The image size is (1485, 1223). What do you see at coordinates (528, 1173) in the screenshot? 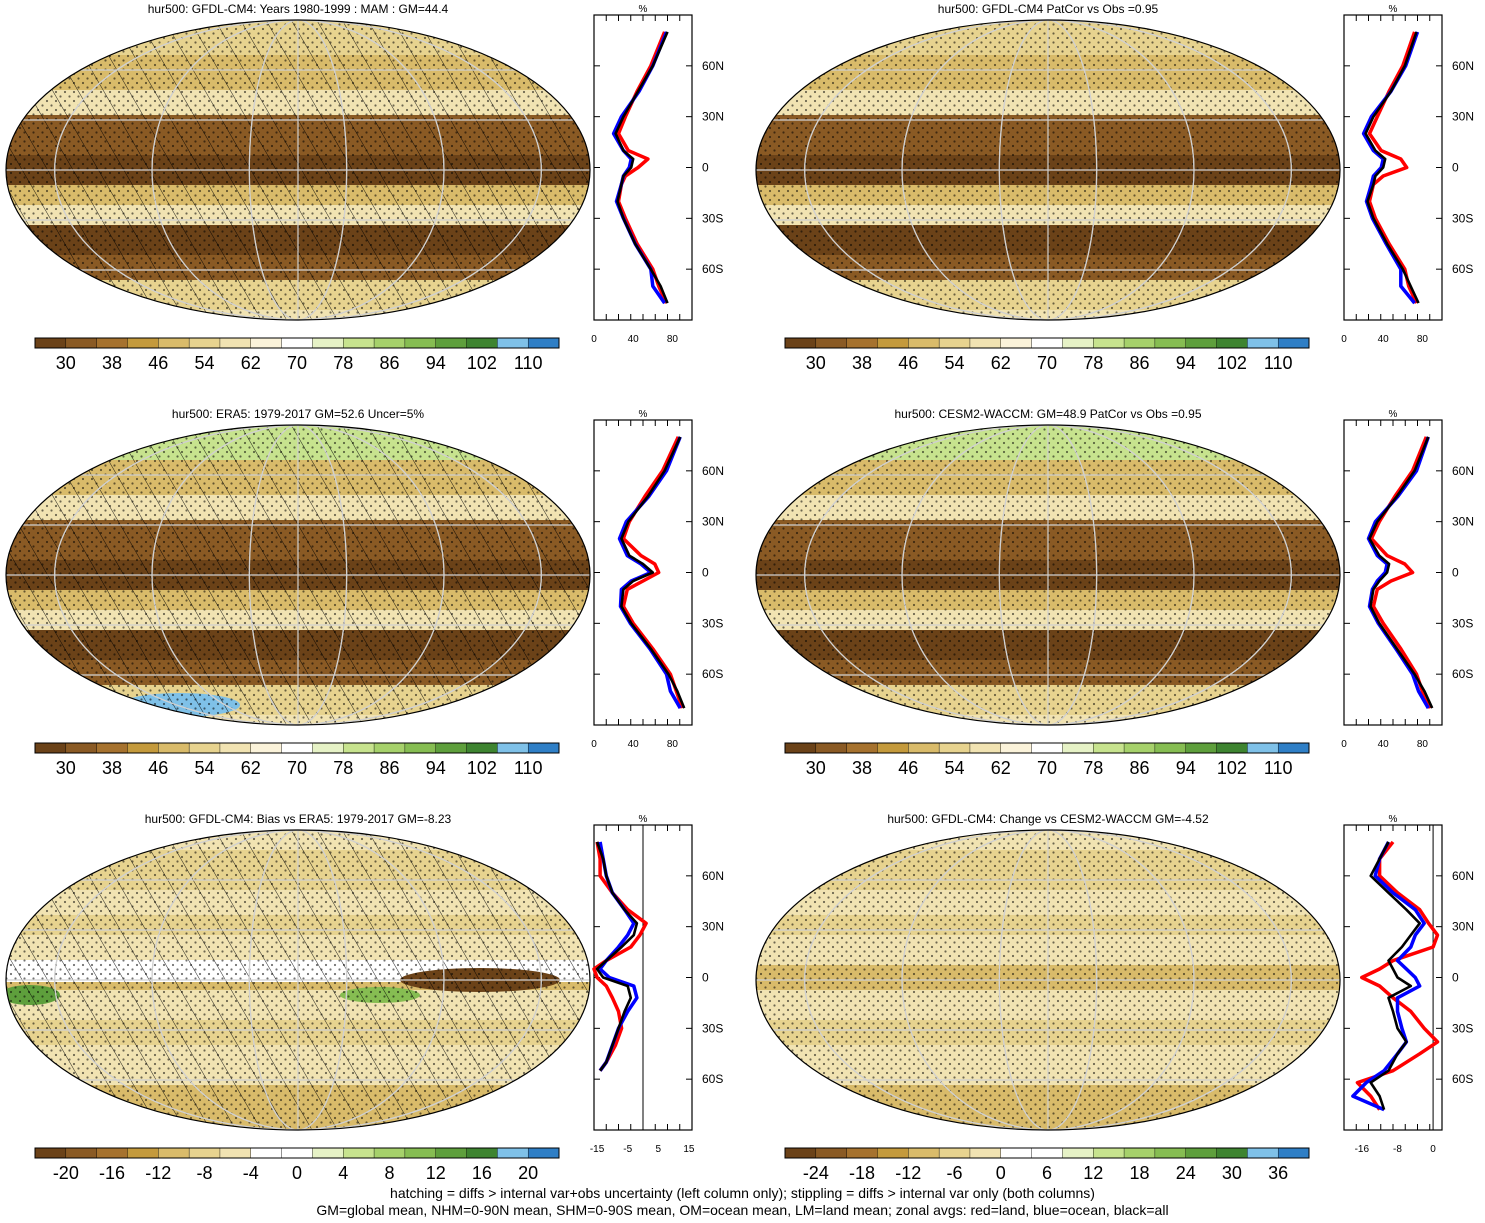
I see `colorbar-label: 20` at bounding box center [528, 1173].